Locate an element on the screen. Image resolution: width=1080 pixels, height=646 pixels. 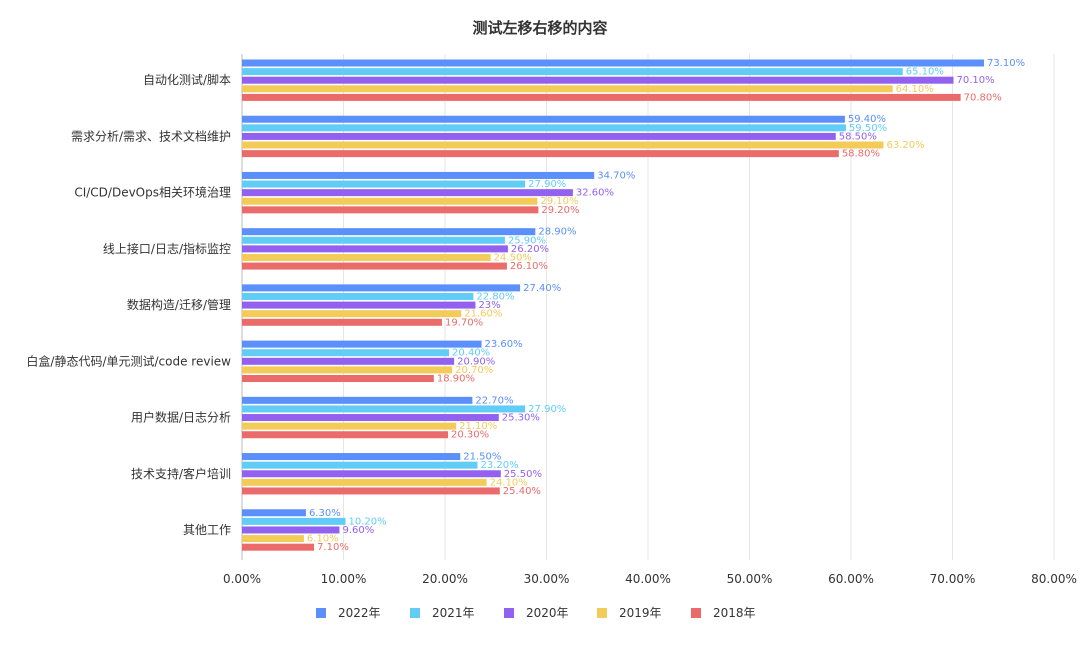
data-label: 25.90% is located at coordinates (527, 240).